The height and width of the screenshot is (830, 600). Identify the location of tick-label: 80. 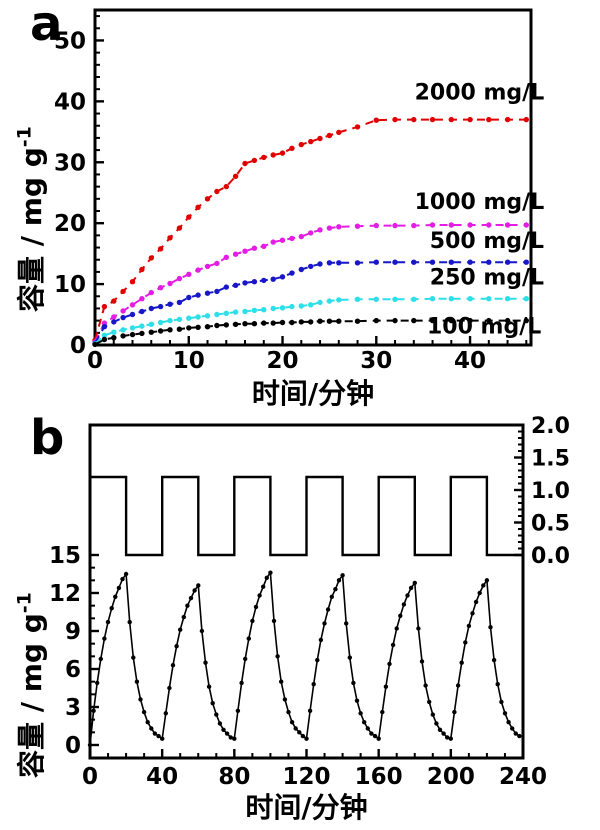
(234, 777).